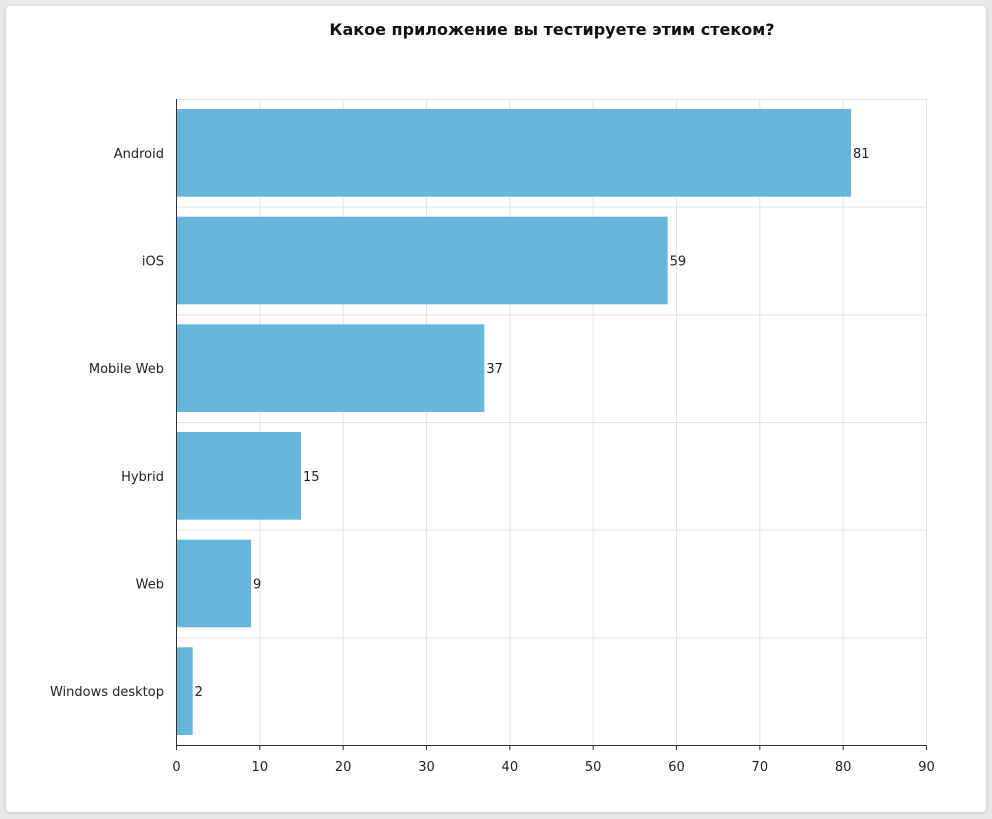 The image size is (992, 819). I want to click on category-label: Android, so click(139, 154).